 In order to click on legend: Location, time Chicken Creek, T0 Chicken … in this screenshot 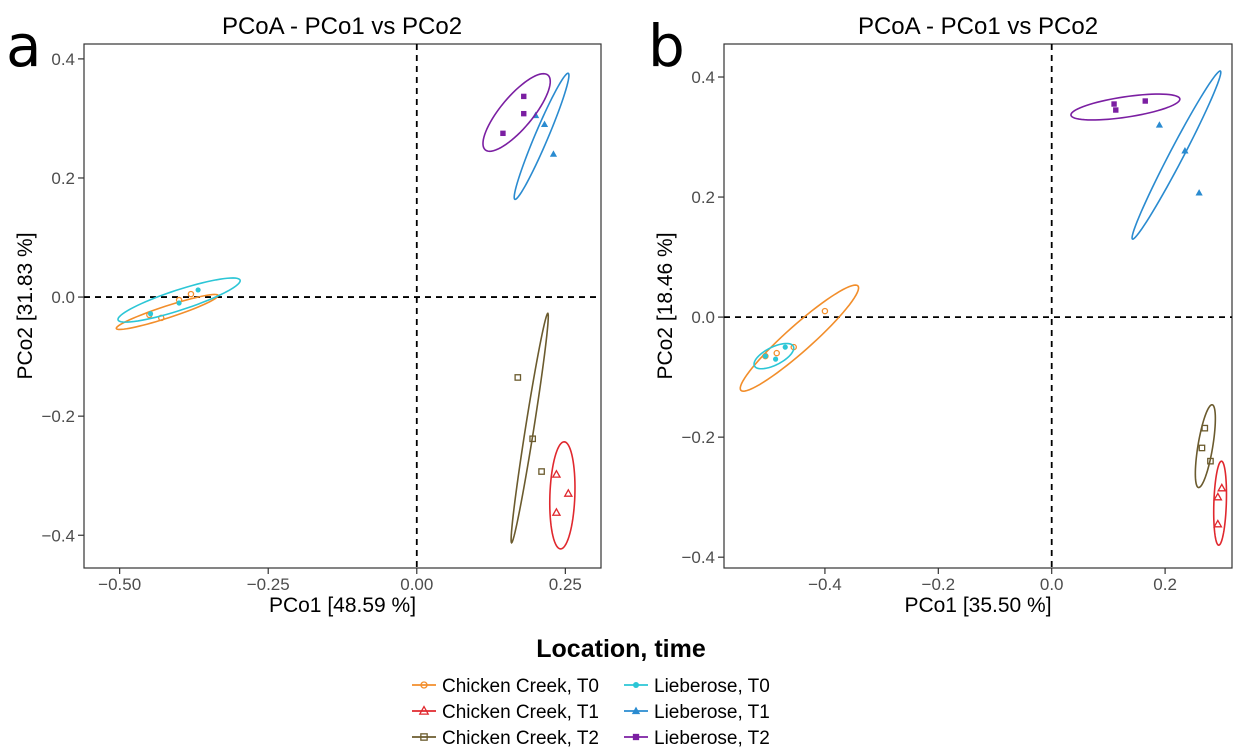, I will do `click(591, 692)`.